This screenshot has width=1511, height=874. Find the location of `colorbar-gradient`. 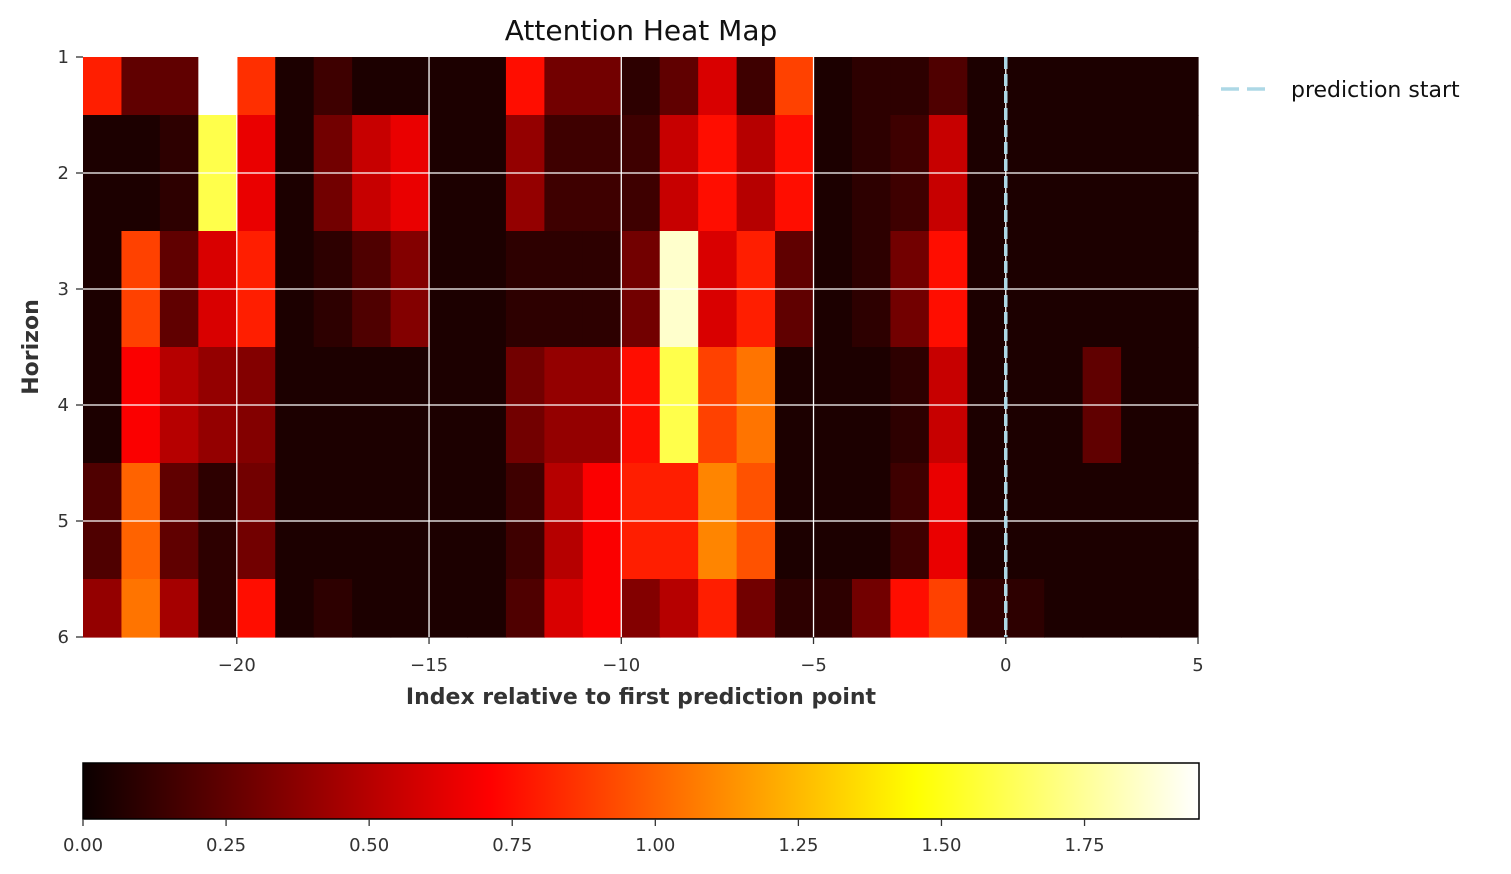

colorbar-gradient is located at coordinates (641, 791).